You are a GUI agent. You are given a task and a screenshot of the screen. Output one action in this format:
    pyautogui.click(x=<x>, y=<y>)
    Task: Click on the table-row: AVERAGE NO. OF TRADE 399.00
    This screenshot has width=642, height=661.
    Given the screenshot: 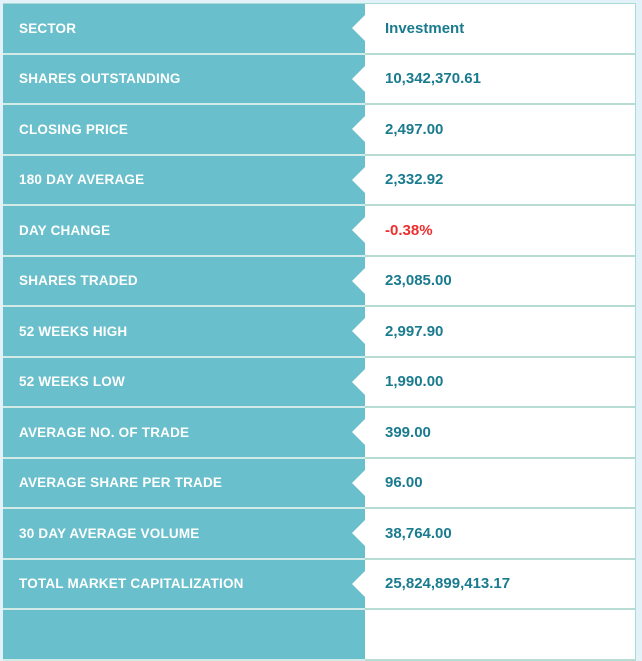 What is the action you would take?
    pyautogui.click(x=319, y=433)
    